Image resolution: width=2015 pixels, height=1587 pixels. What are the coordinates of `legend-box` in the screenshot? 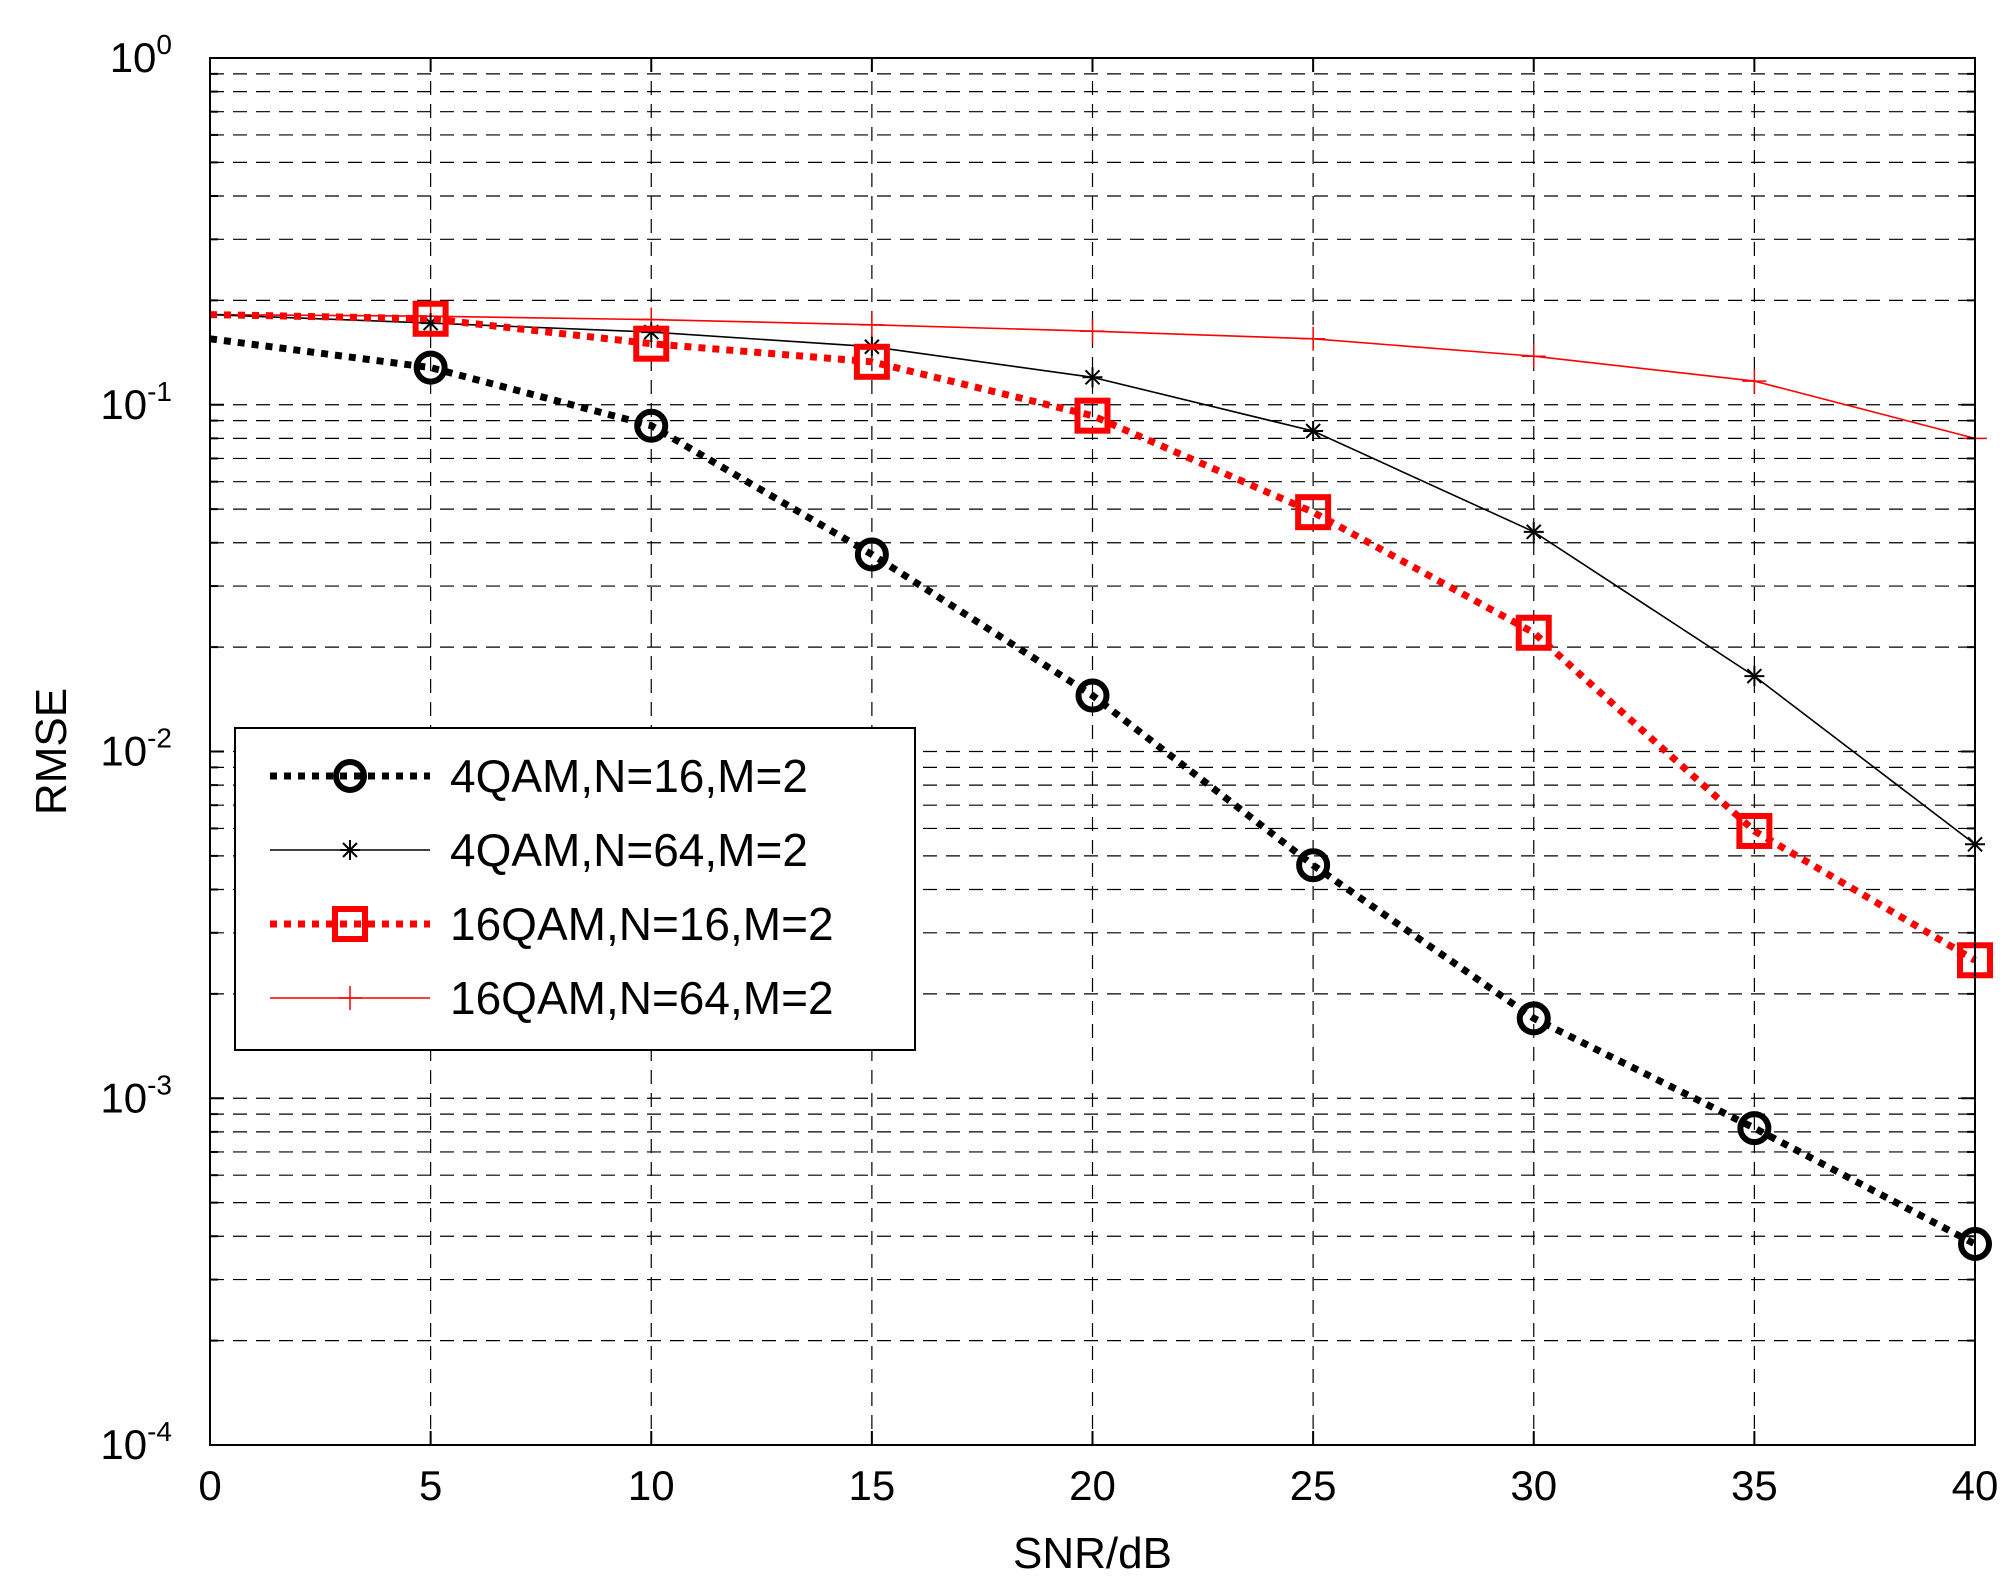 It's located at (575, 889).